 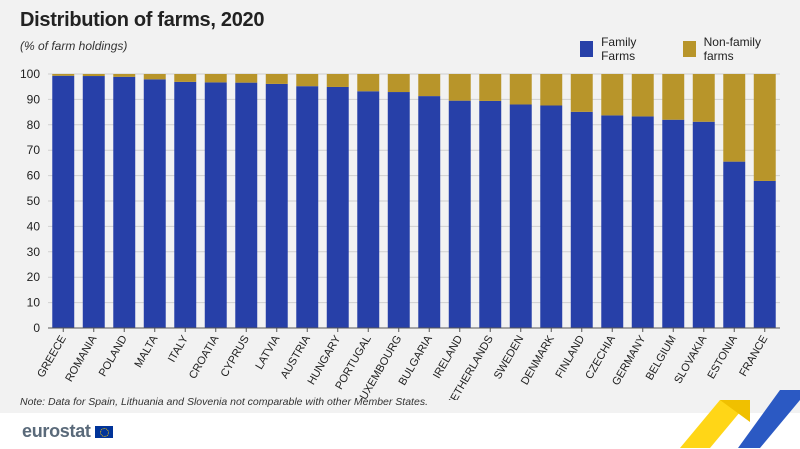 What do you see at coordinates (34, 176) in the screenshot?
I see `y-tick-label: 60` at bounding box center [34, 176].